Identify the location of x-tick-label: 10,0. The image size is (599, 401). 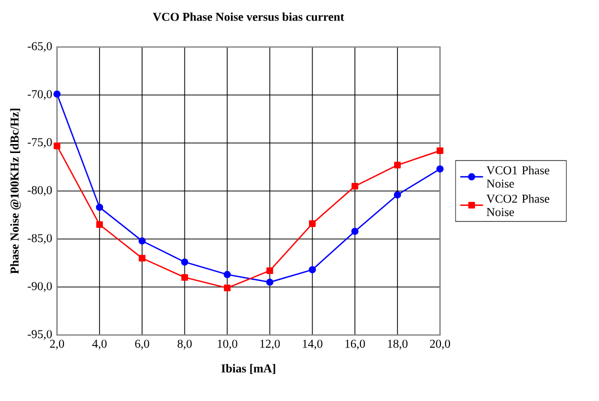
(228, 345).